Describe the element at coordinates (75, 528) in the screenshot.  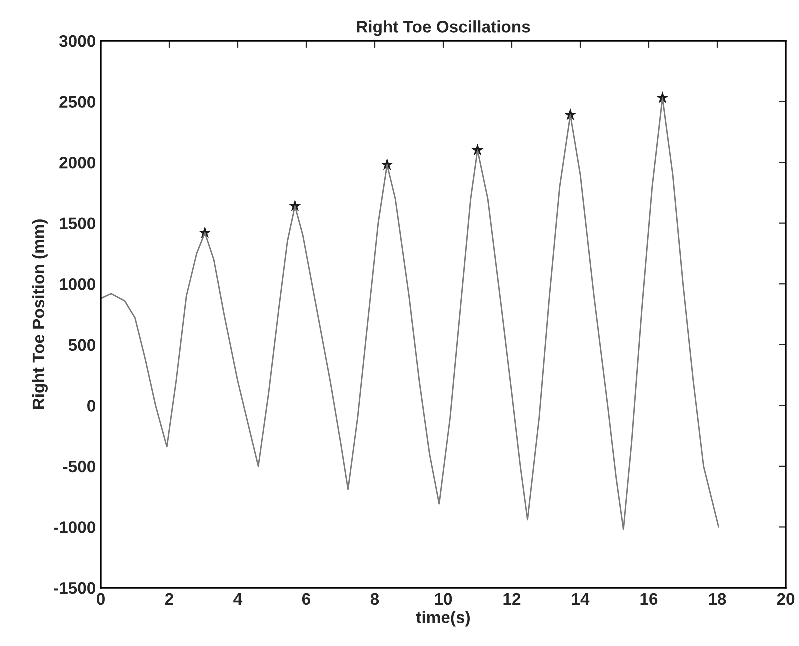
I see `y-tick-label: -1000` at that location.